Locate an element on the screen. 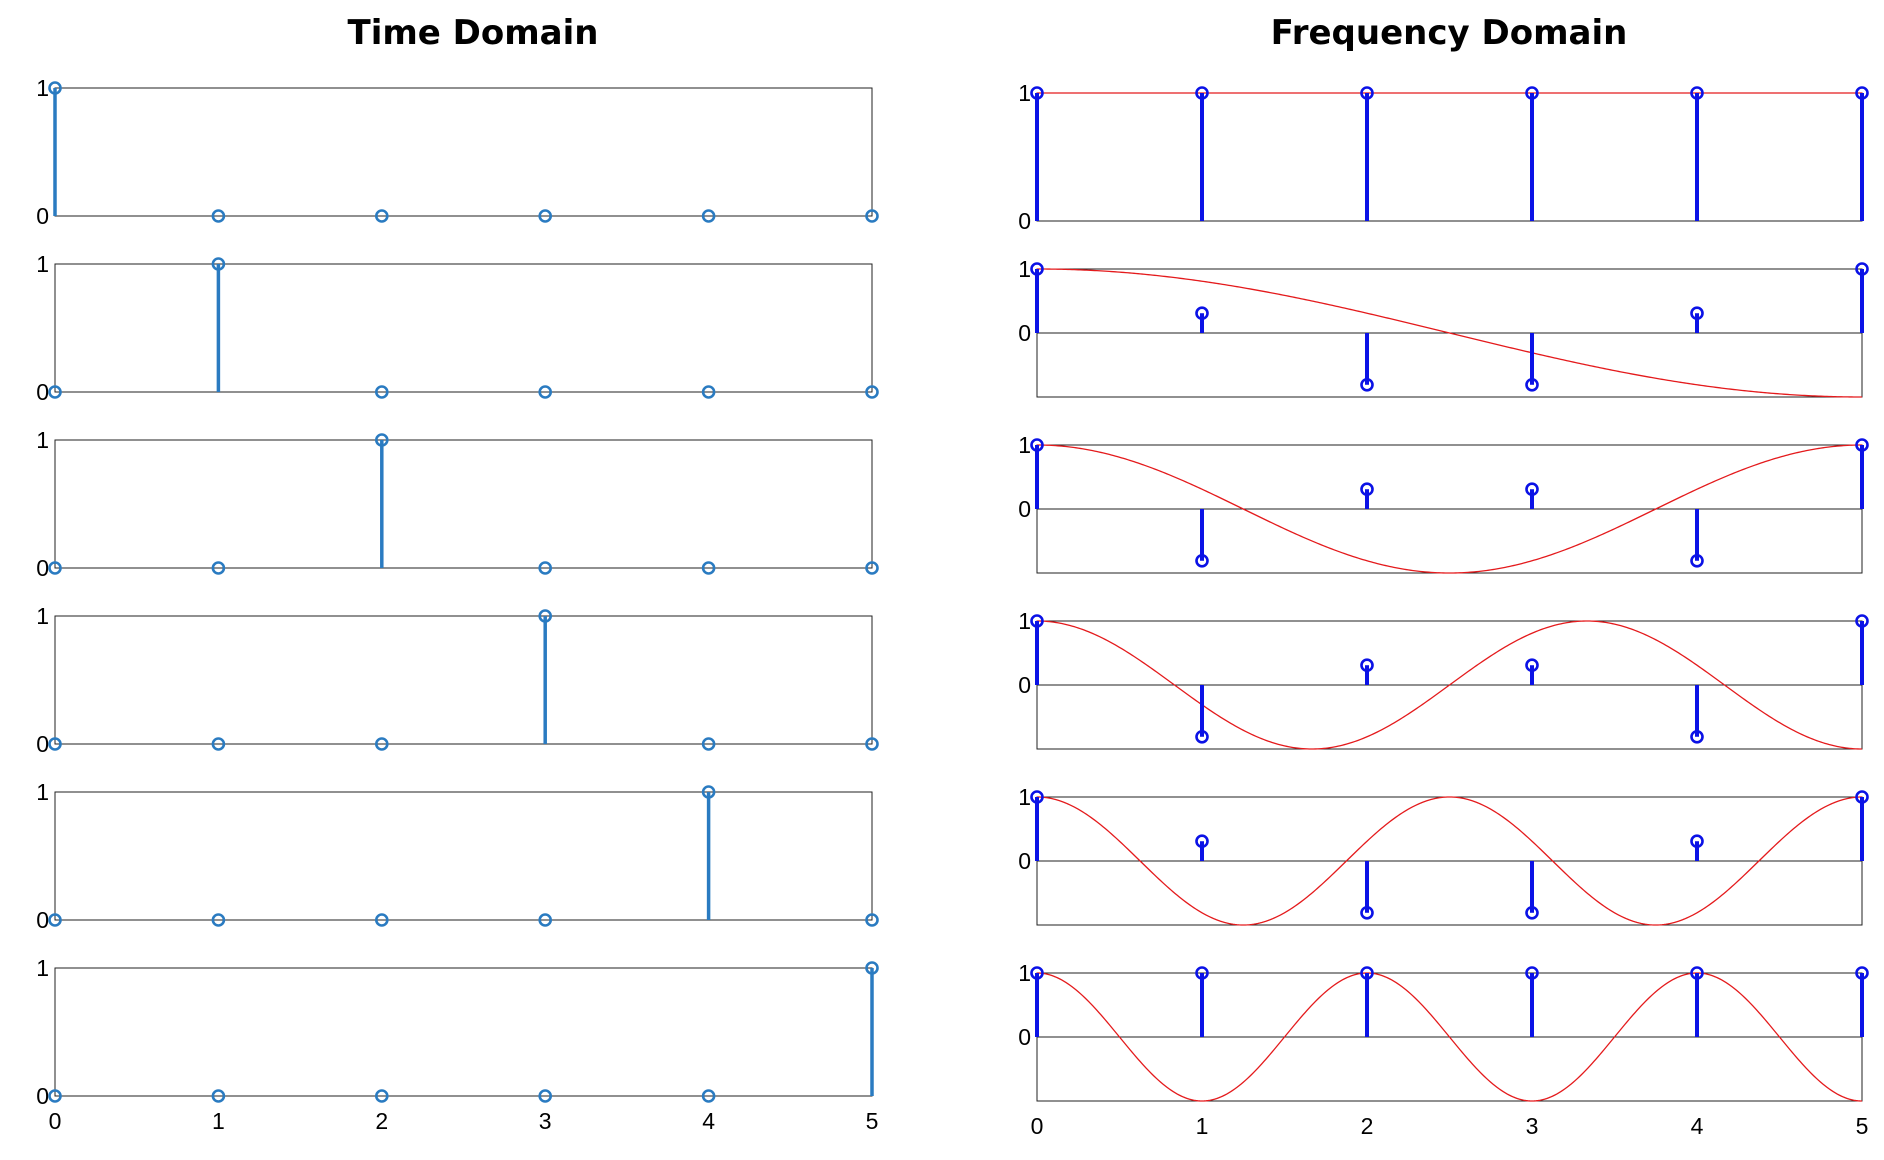  time-3-panel: 01 is located at coordinates (457, 504).